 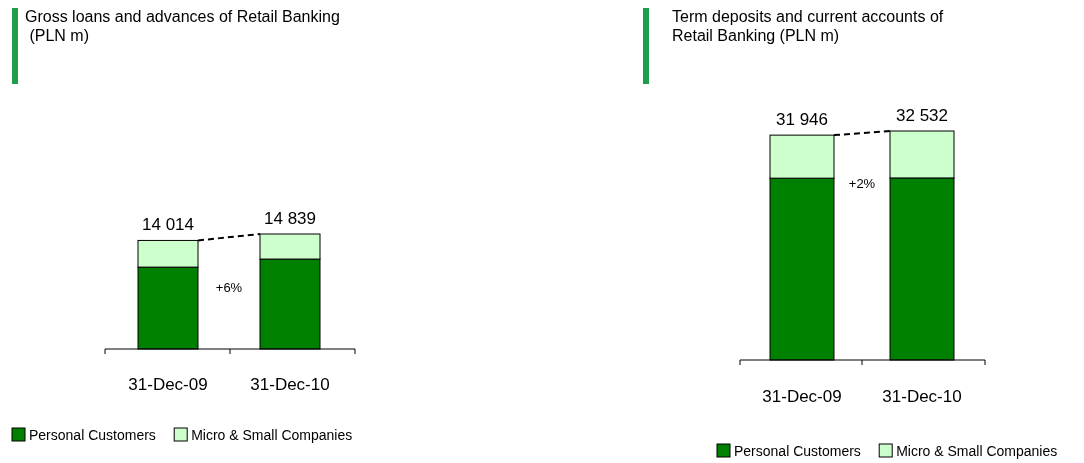 I want to click on annotation: 14 839, so click(x=290, y=218).